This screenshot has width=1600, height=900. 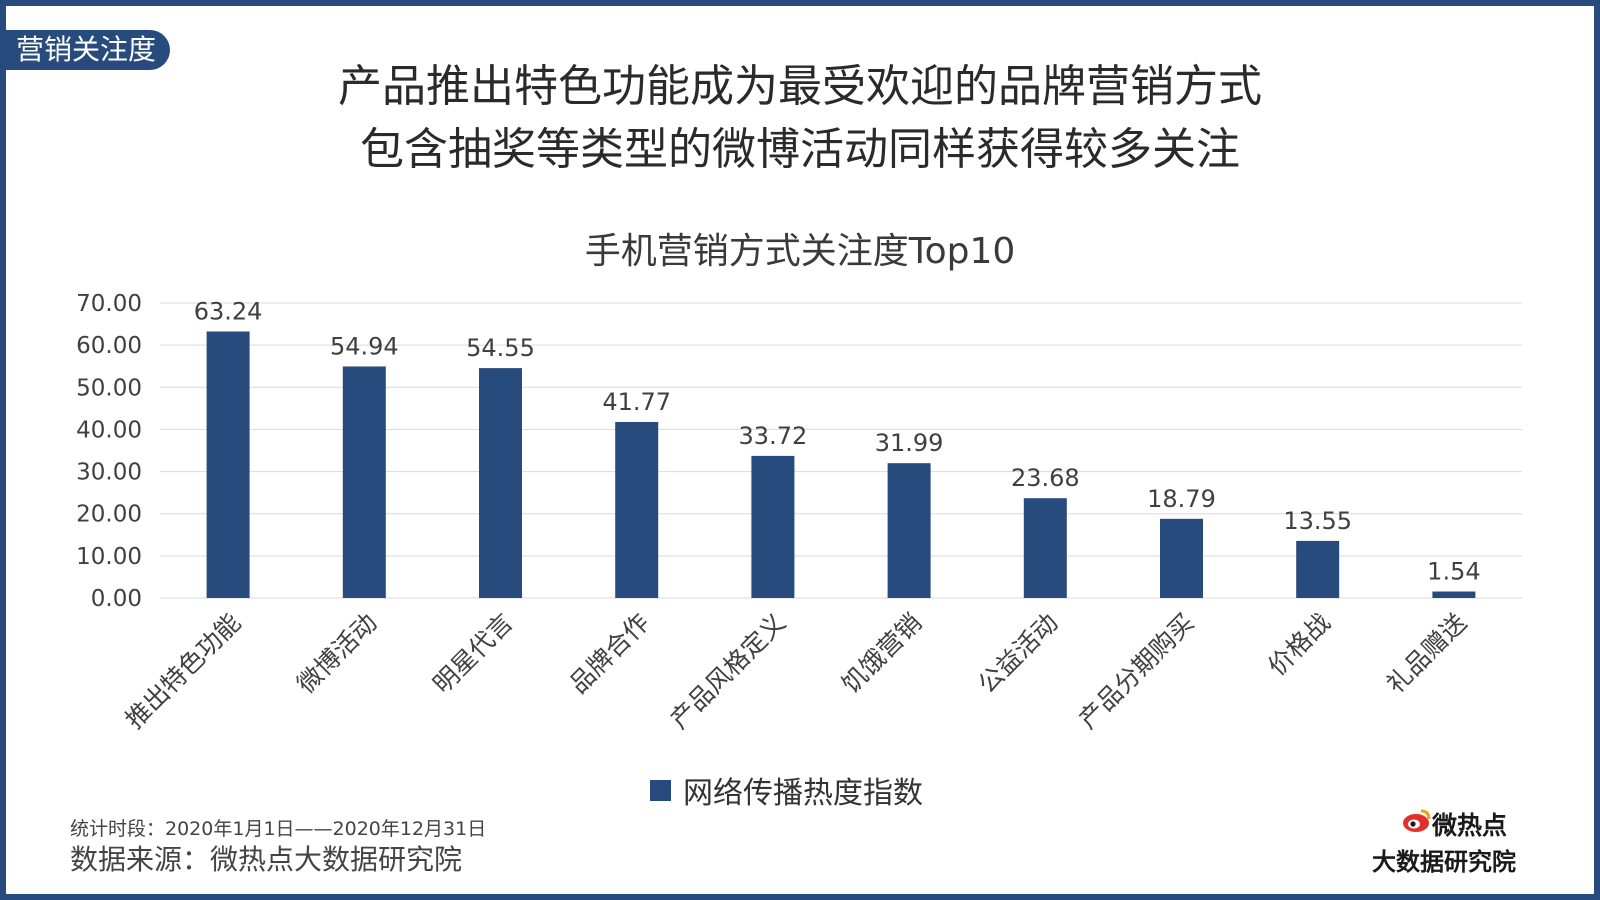 What do you see at coordinates (609, 653) in the screenshot?
I see `x-tick-label: 品牌合作` at bounding box center [609, 653].